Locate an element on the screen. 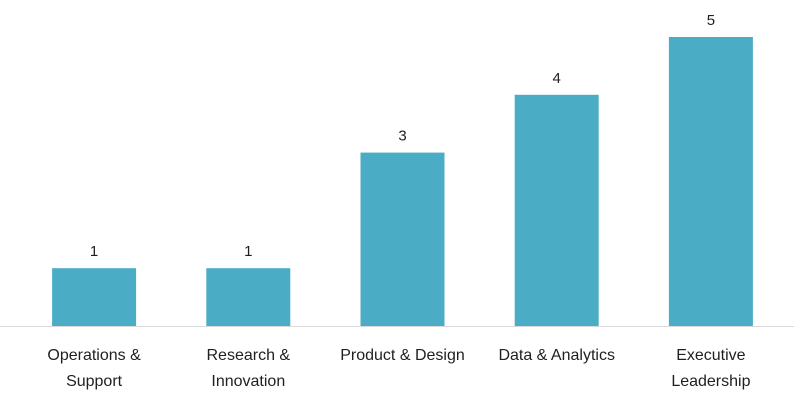 Image resolution: width=794 pixels, height=394 pixels. category-label-line: Data & Analytics is located at coordinates (556, 355).